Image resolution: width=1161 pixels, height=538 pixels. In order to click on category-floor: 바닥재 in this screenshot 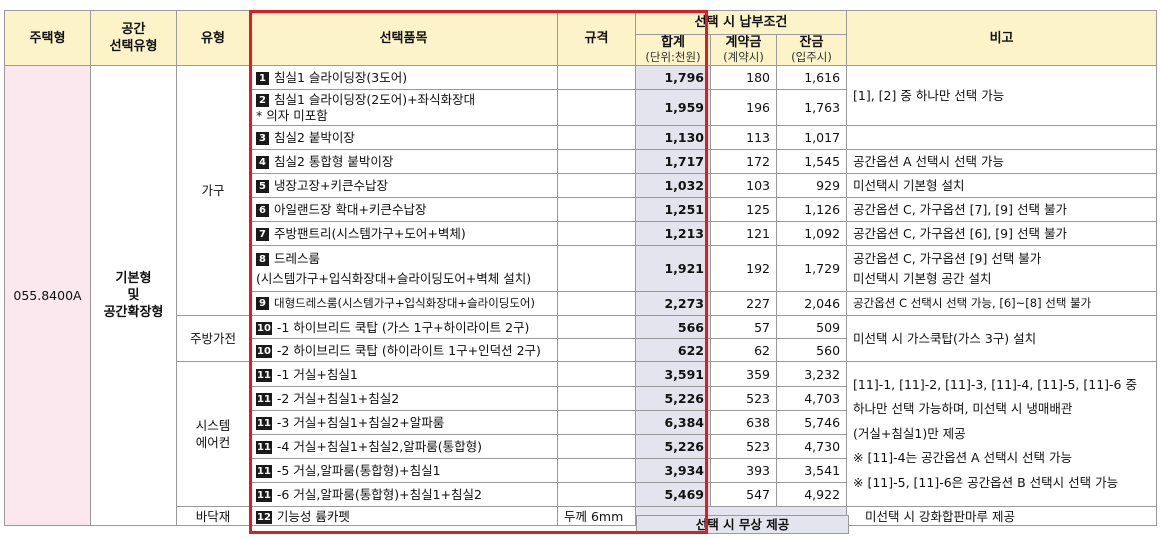, I will do `click(213, 516)`.